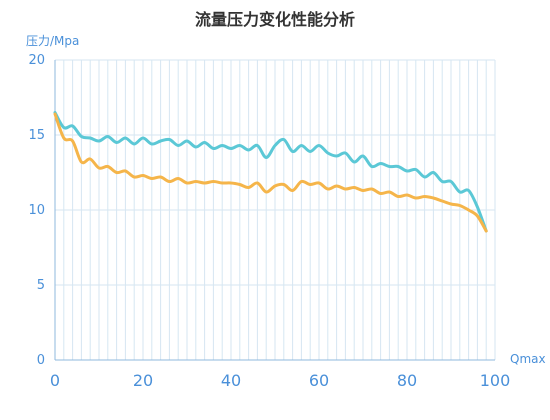  Describe the element at coordinates (55, 380) in the screenshot. I see `x-tick-label: 0` at that location.